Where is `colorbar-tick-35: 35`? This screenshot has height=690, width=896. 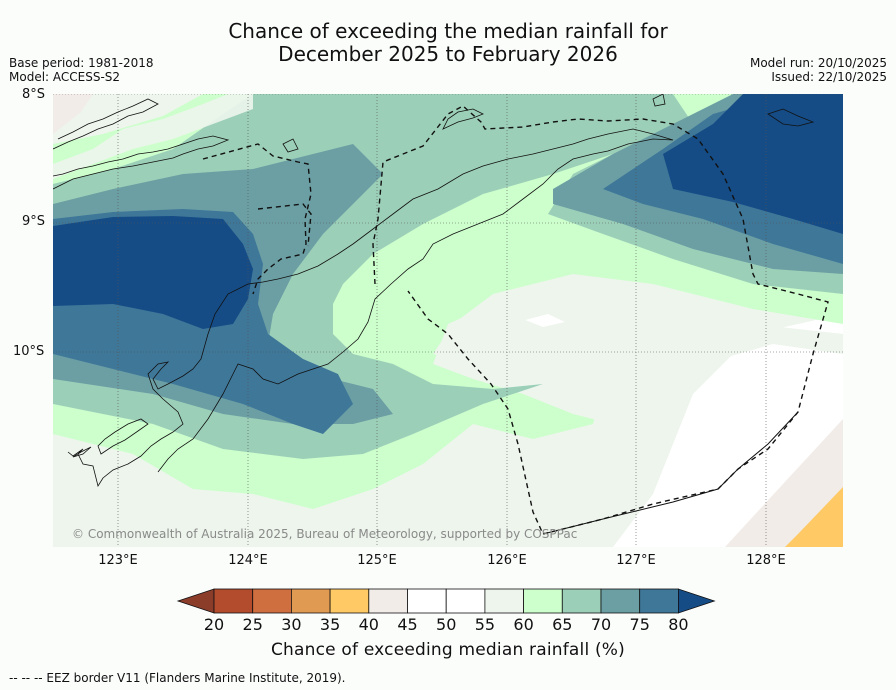 colorbar-tick-35: 35 is located at coordinates (330, 624).